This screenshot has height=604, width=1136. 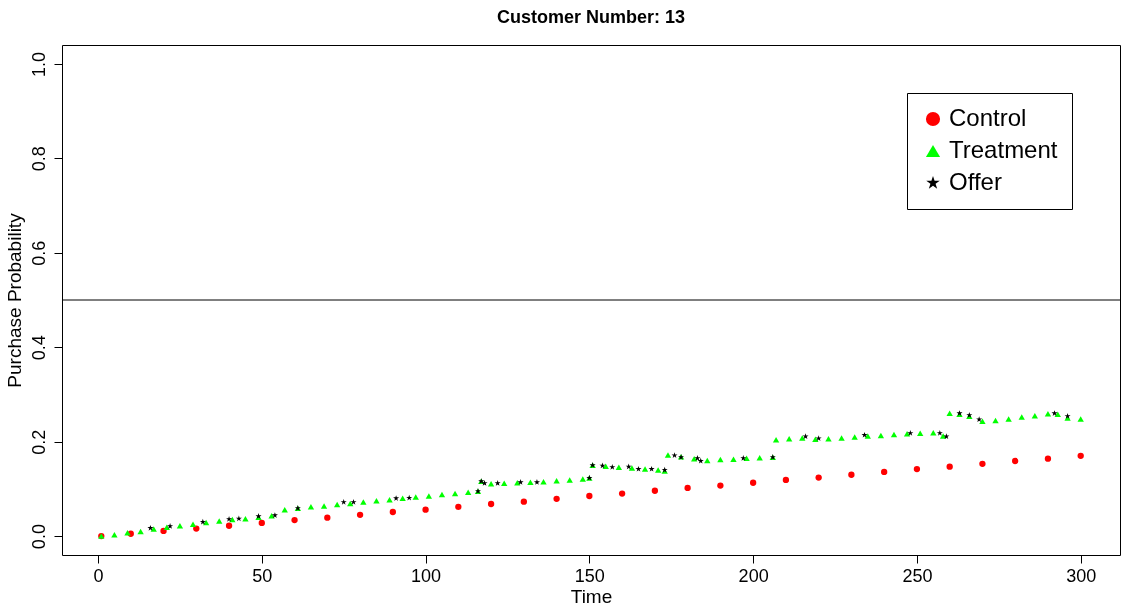 What do you see at coordinates (38, 253) in the screenshot?
I see `y-tick-label: 0.6` at bounding box center [38, 253].